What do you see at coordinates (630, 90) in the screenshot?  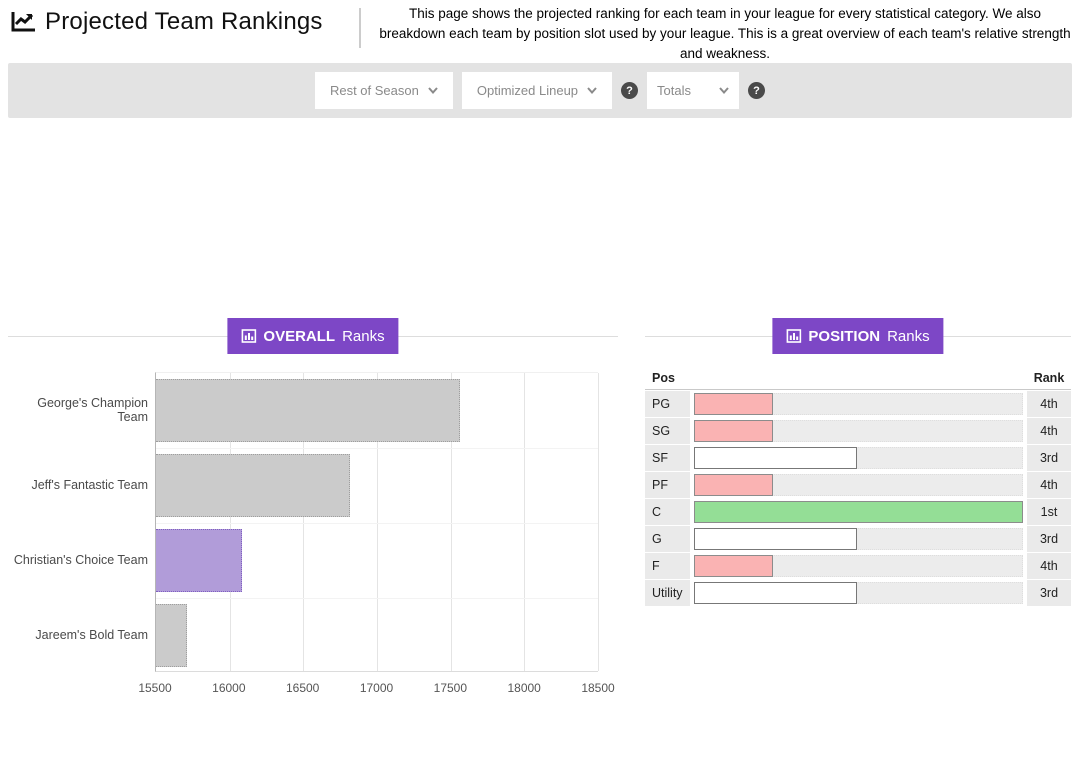 I see `lineup-help-icon: ?` at bounding box center [630, 90].